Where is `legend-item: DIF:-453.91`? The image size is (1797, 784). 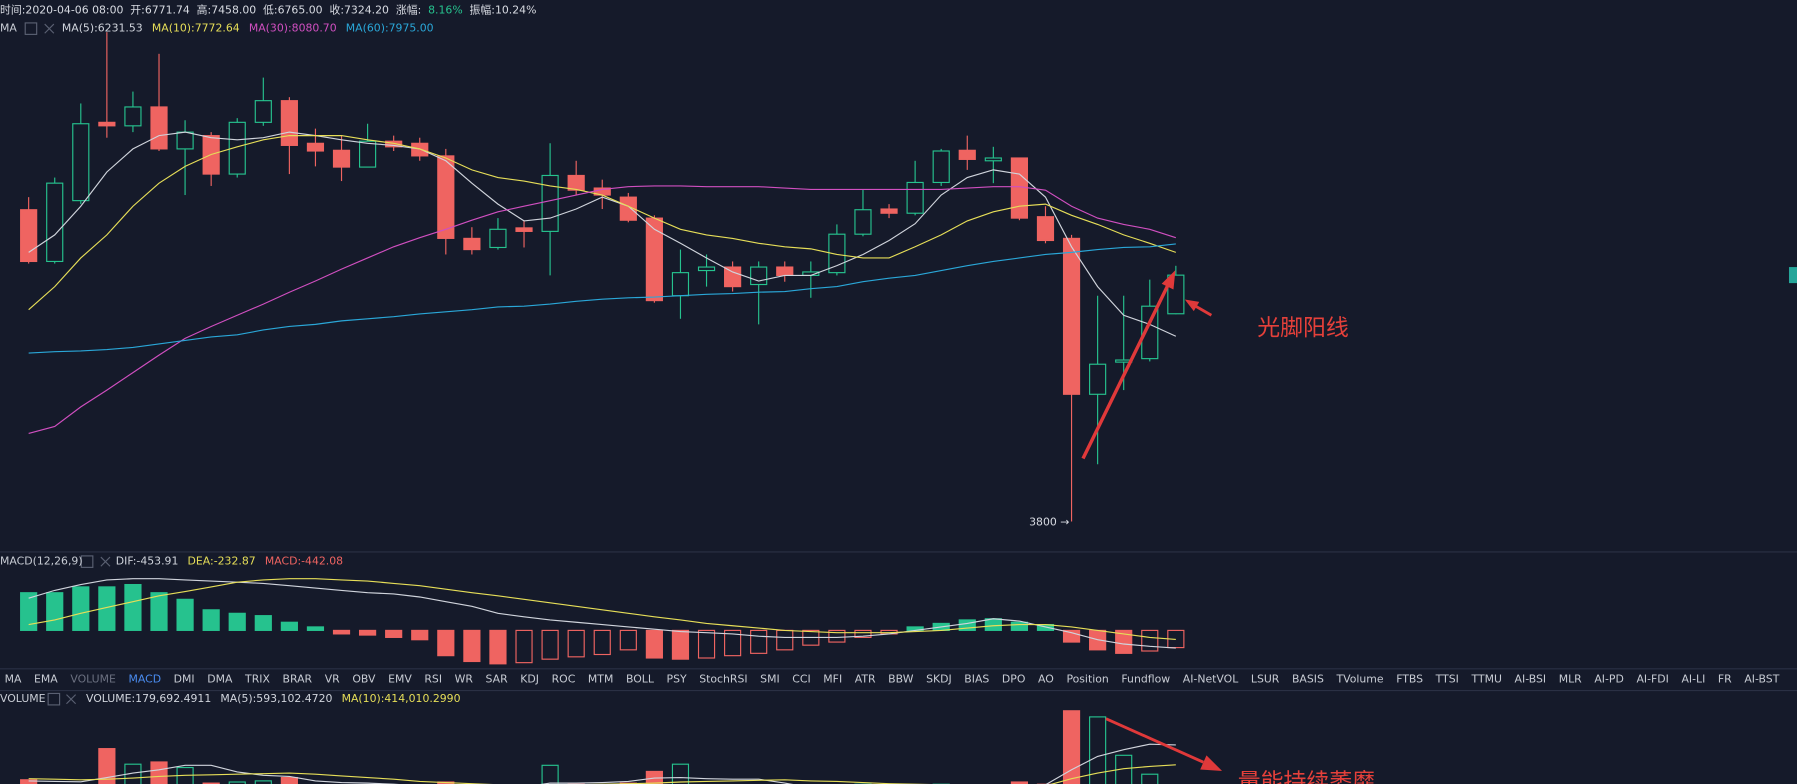
legend-item: DIF:-453.91 is located at coordinates (147, 561).